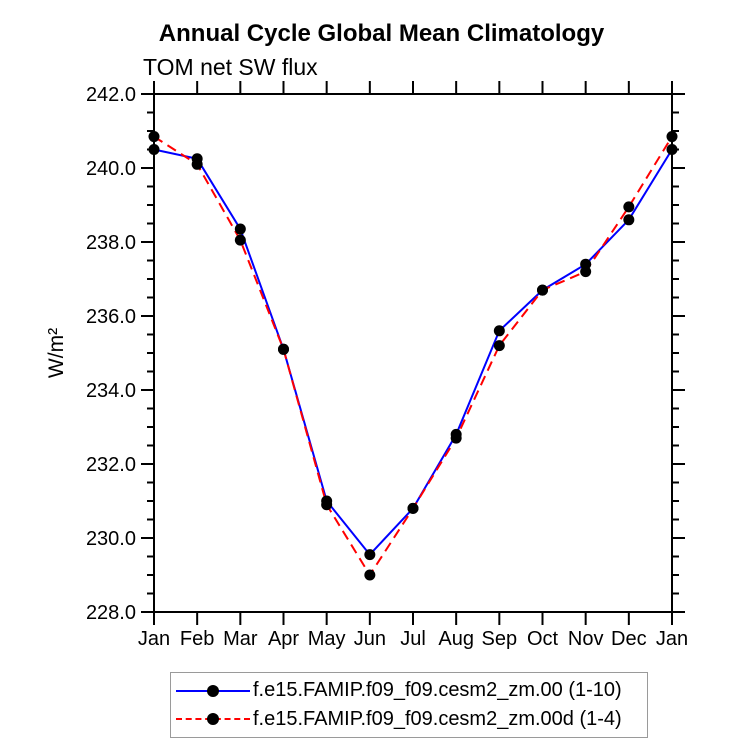  I want to click on y-tick-label: 230.0, so click(111, 539).